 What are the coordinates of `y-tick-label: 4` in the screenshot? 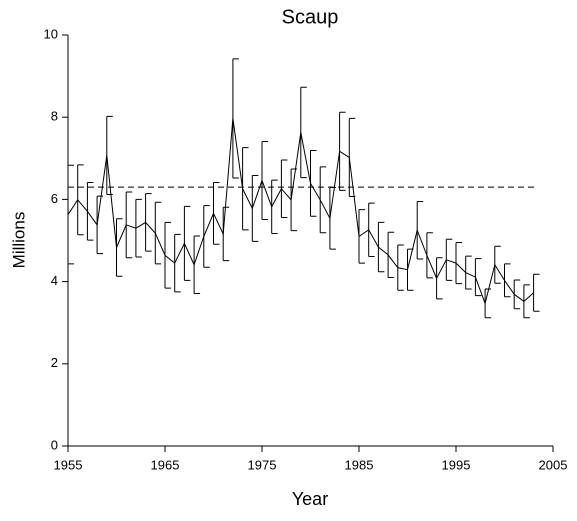 It's located at (54, 280).